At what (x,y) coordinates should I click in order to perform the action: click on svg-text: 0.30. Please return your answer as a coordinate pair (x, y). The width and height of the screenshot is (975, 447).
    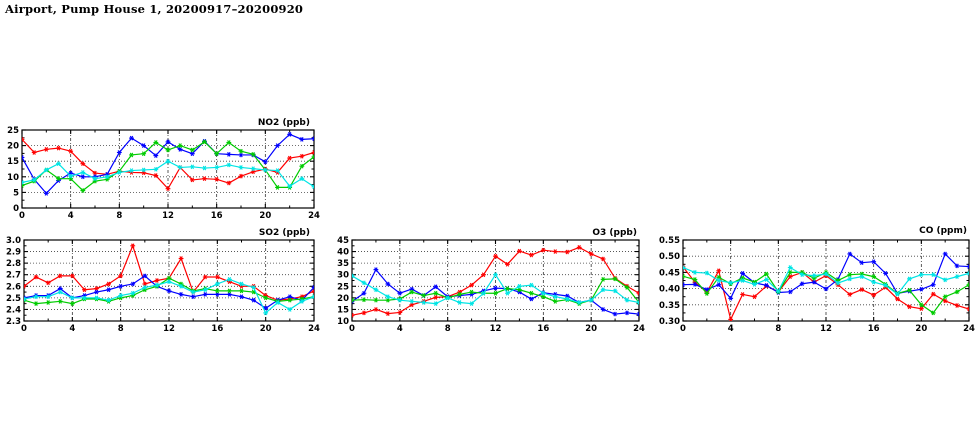
    Looking at the image, I should click on (669, 322).